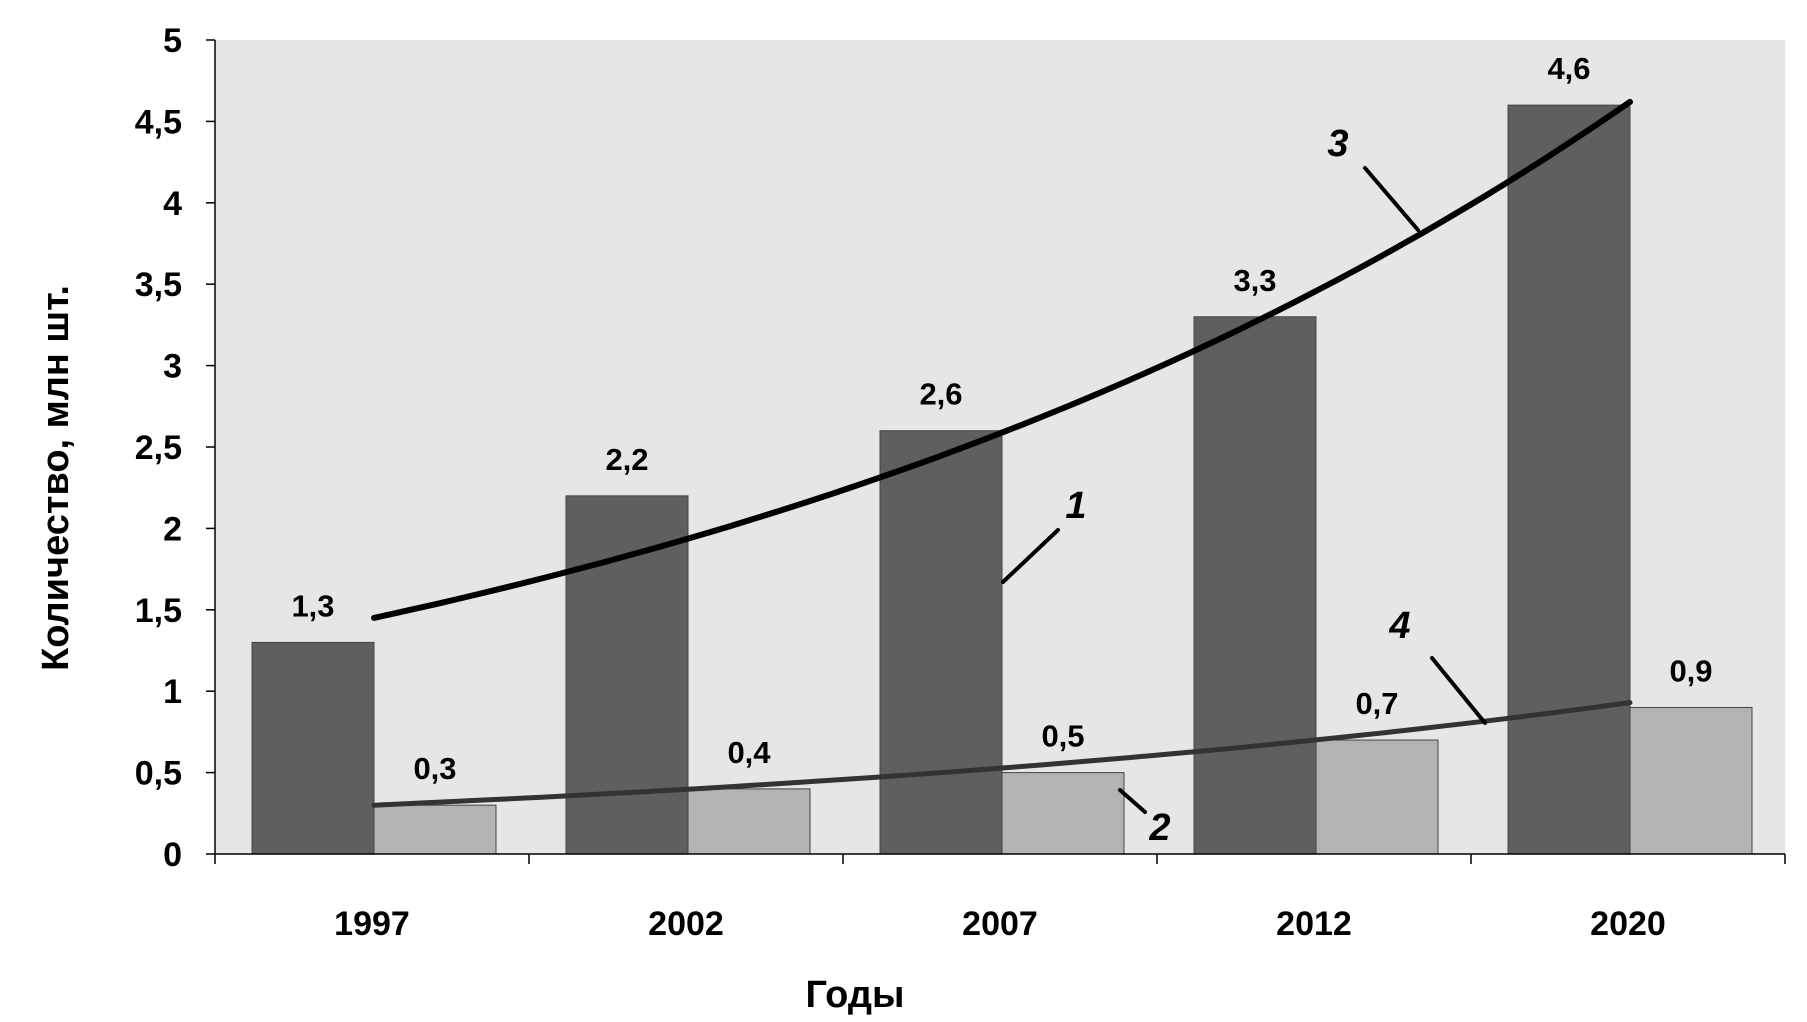 The width and height of the screenshot is (1807, 1022). Describe the element at coordinates (158, 611) in the screenshot. I see `y-tick-label: 1,5` at that location.